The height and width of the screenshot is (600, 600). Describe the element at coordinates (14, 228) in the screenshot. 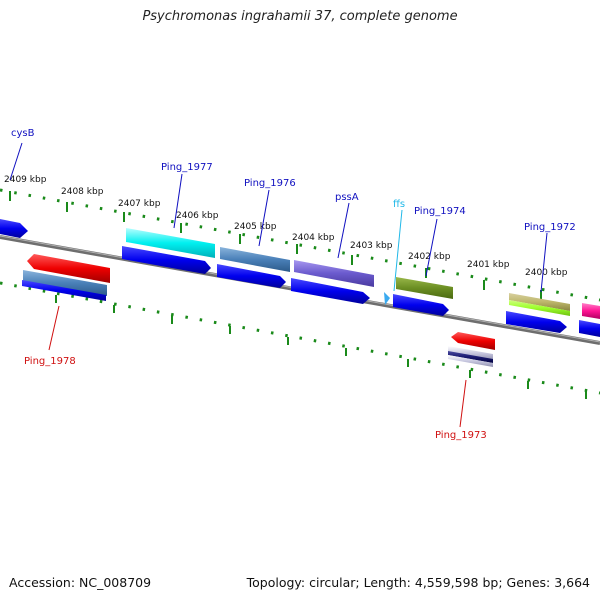

I see `gene-cysB-arrow` at that location.